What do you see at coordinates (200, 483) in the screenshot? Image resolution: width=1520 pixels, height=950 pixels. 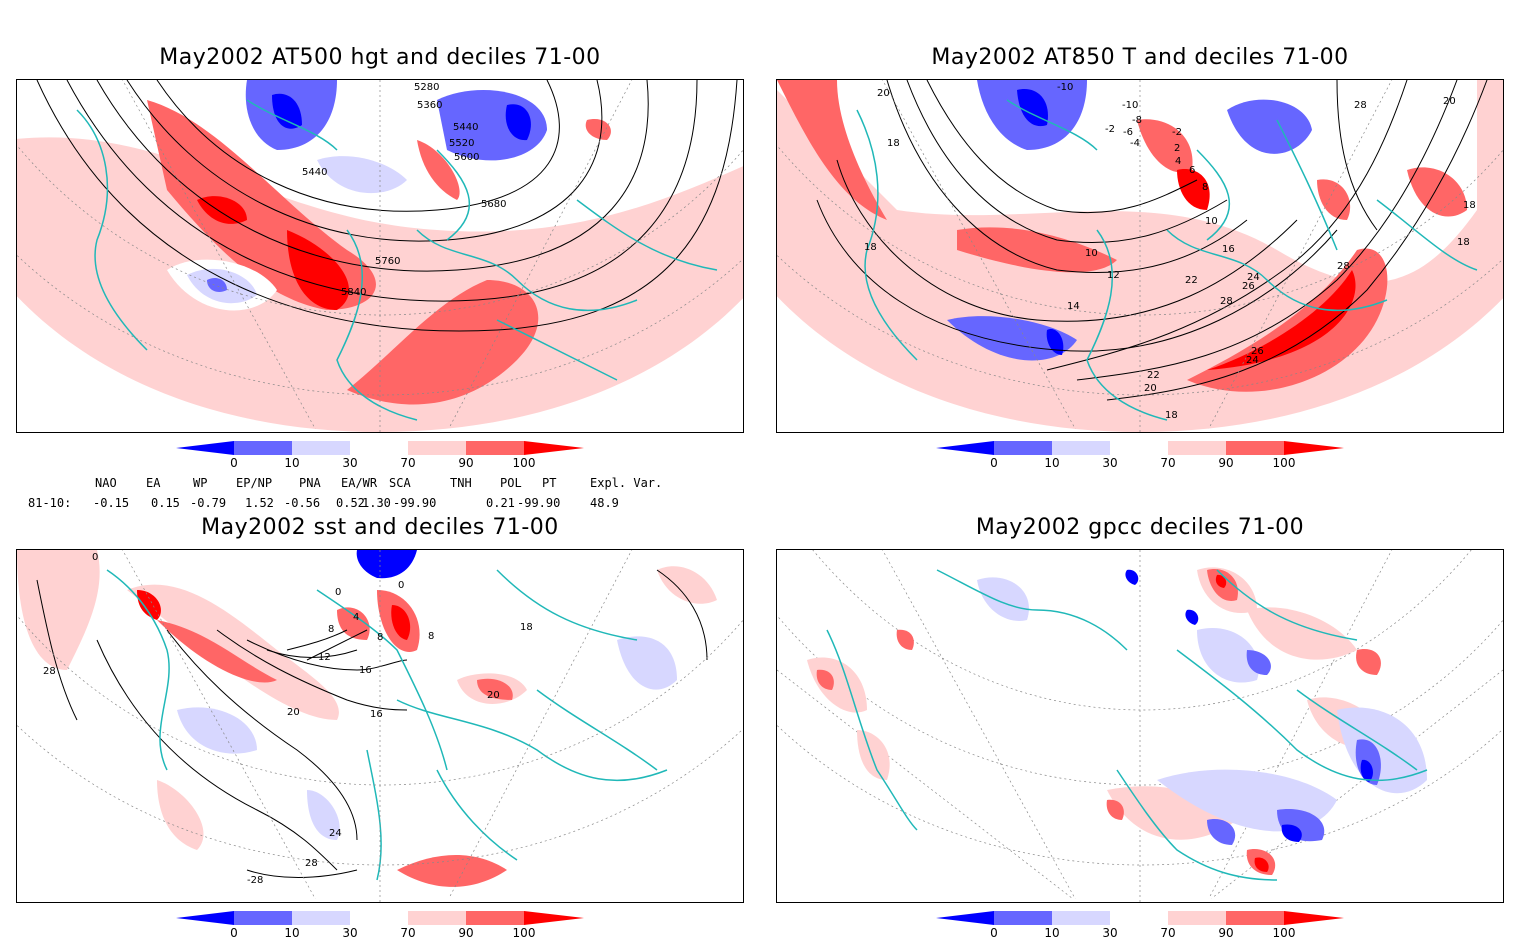 I see `index-header: WP` at bounding box center [200, 483].